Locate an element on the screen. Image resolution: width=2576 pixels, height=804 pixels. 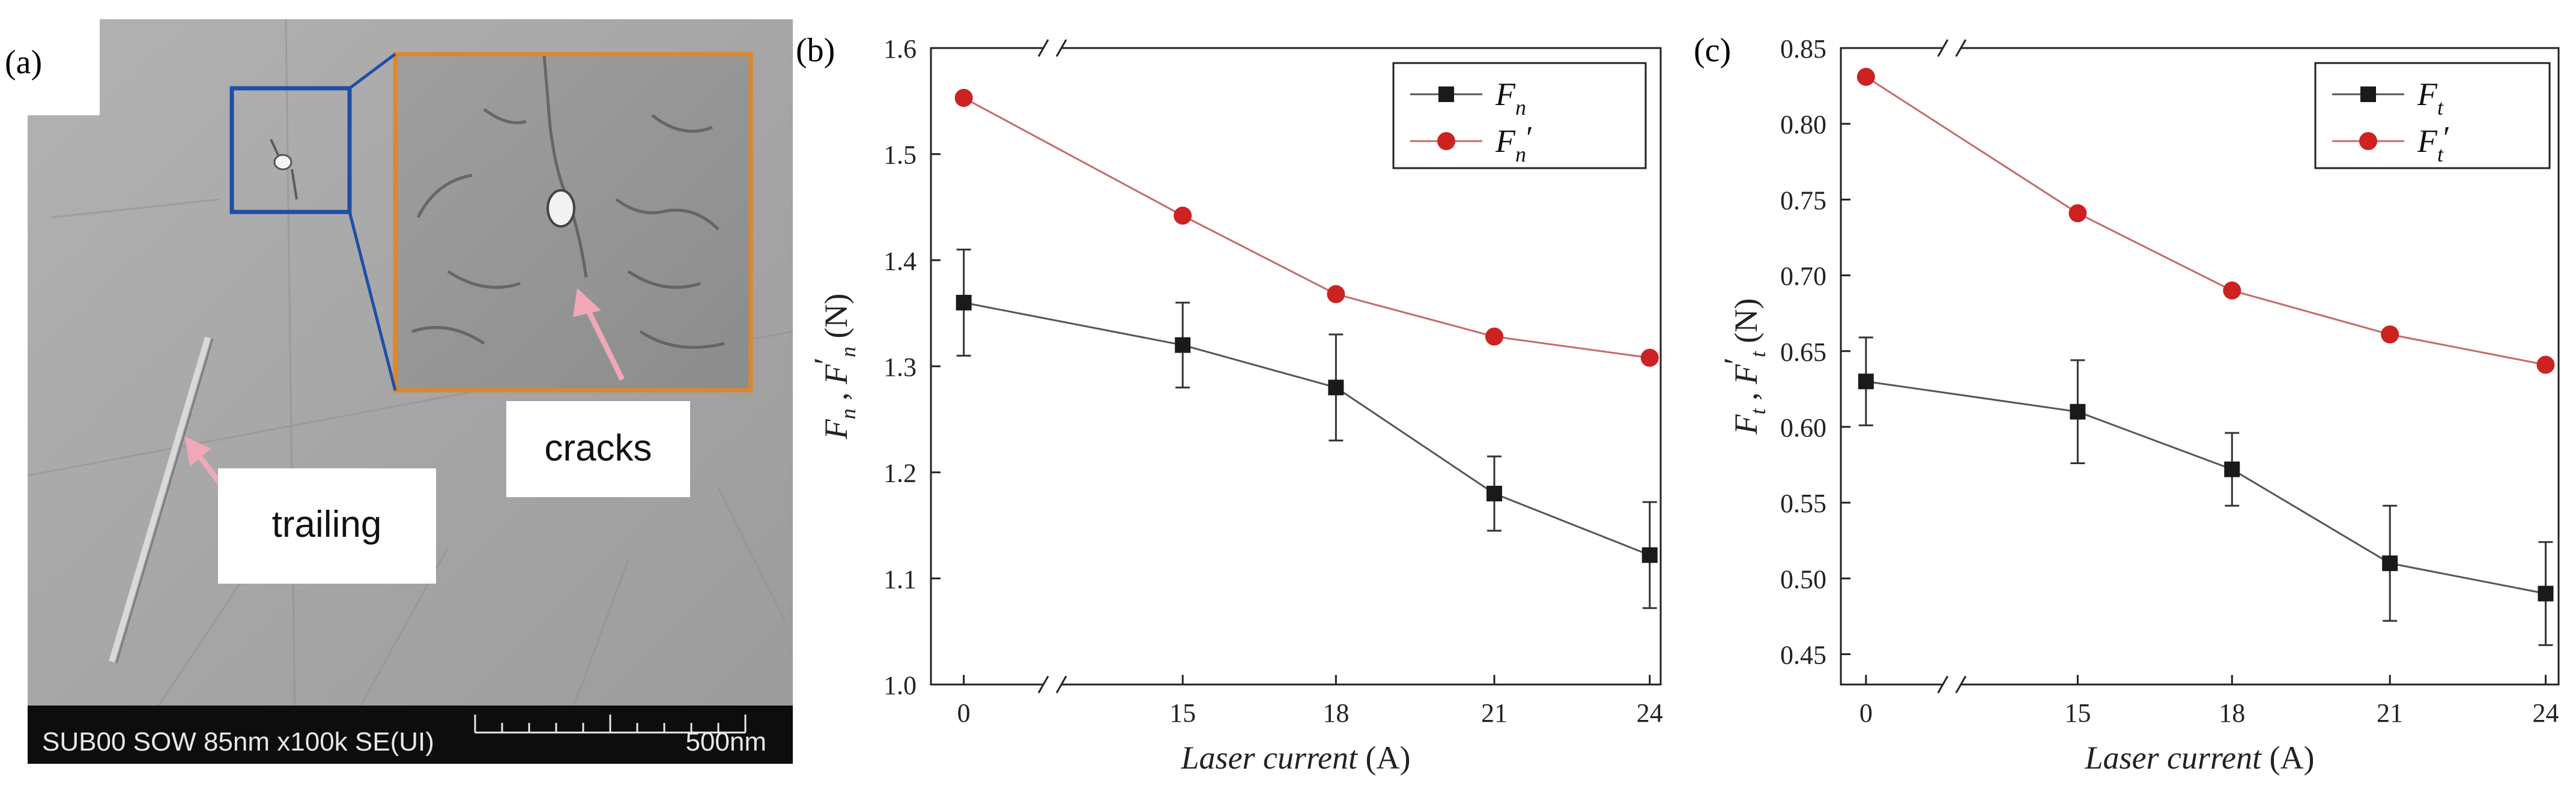
connector-line-top is located at coordinates (372, 71).